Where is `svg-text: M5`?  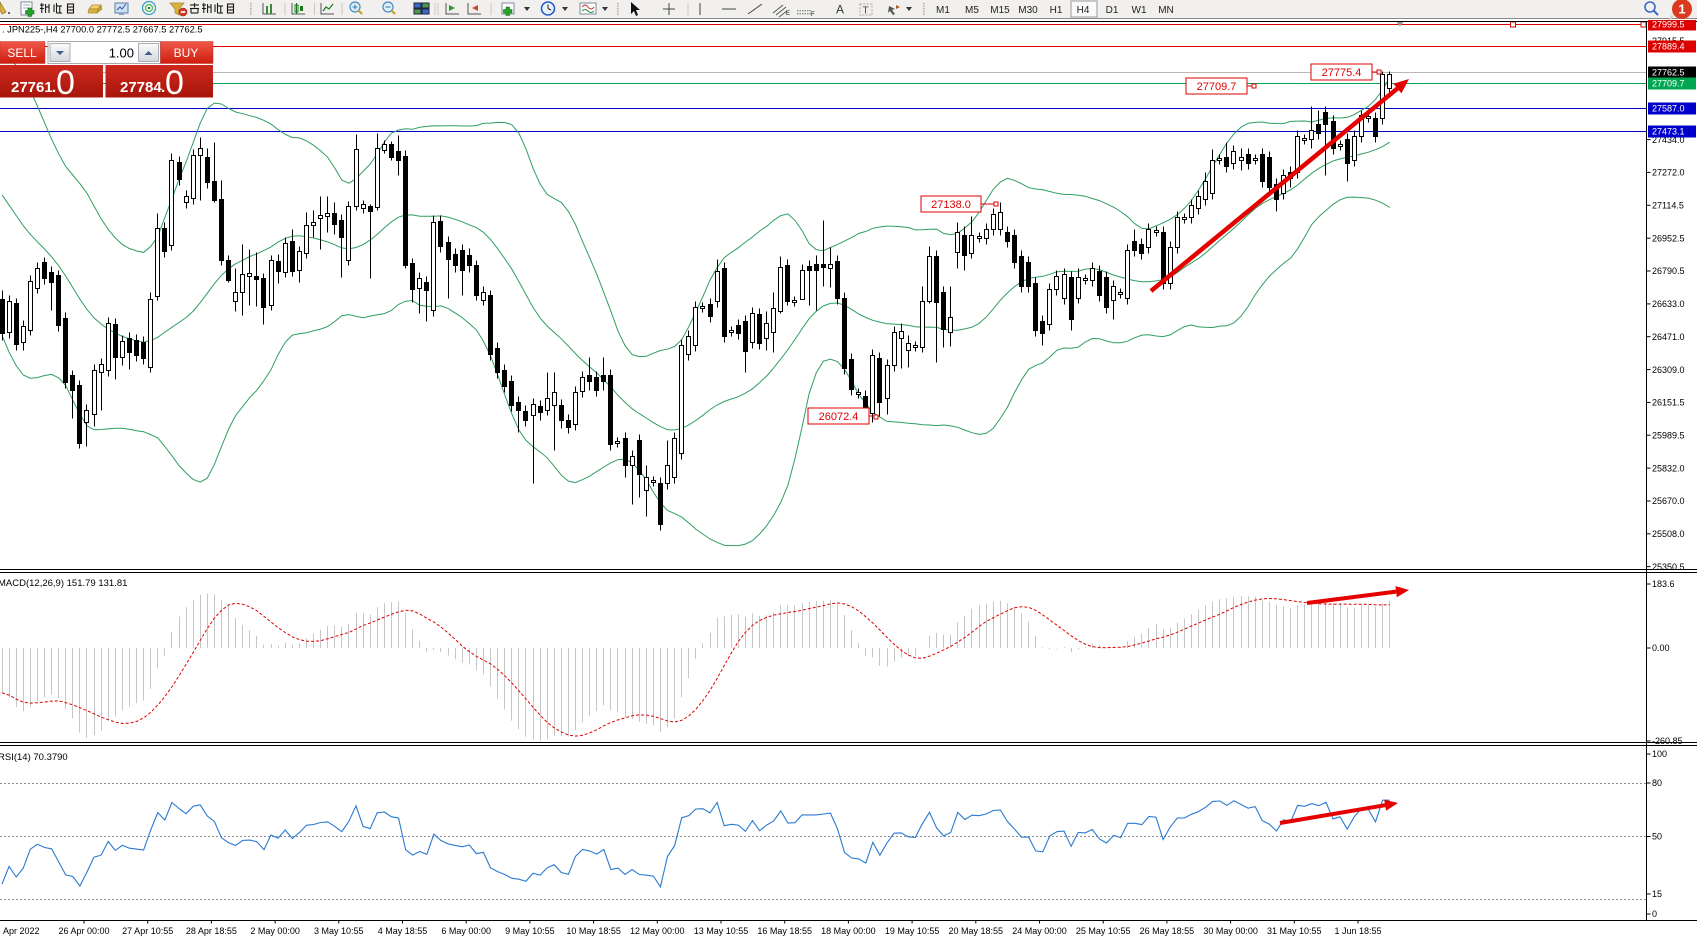 svg-text: M5 is located at coordinates (972, 10).